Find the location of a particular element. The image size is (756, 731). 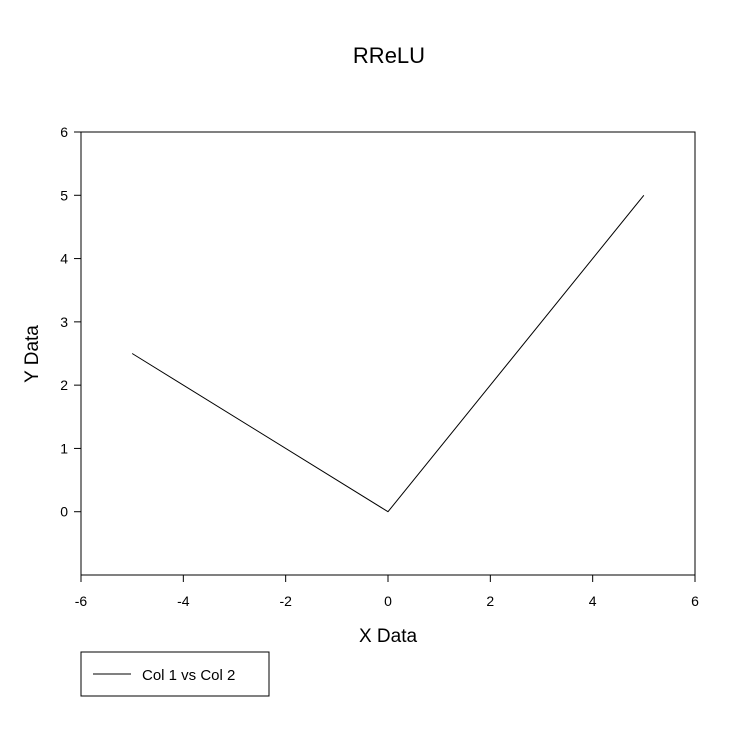

x-tick-label: 4 is located at coordinates (593, 601).